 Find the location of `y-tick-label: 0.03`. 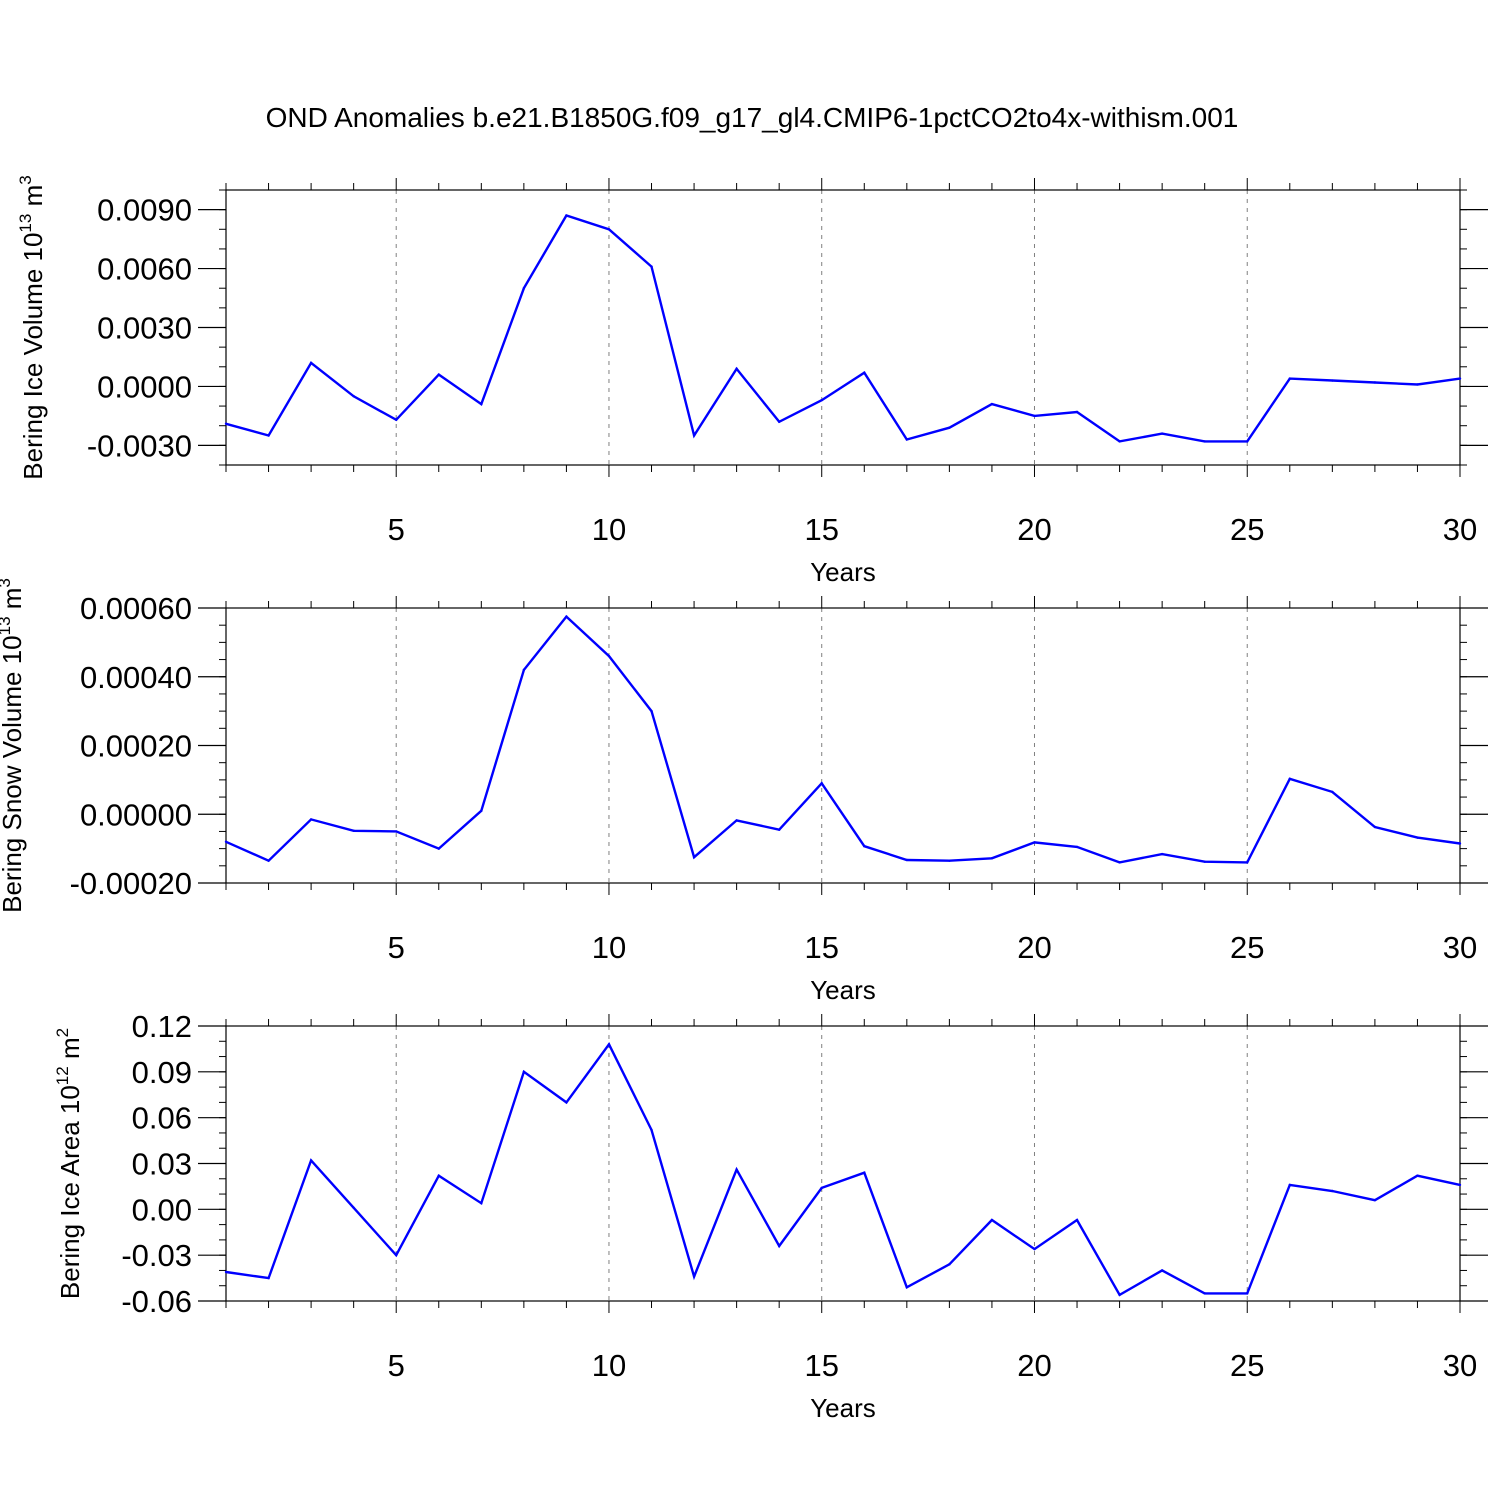

y-tick-label: 0.03 is located at coordinates (162, 1164).